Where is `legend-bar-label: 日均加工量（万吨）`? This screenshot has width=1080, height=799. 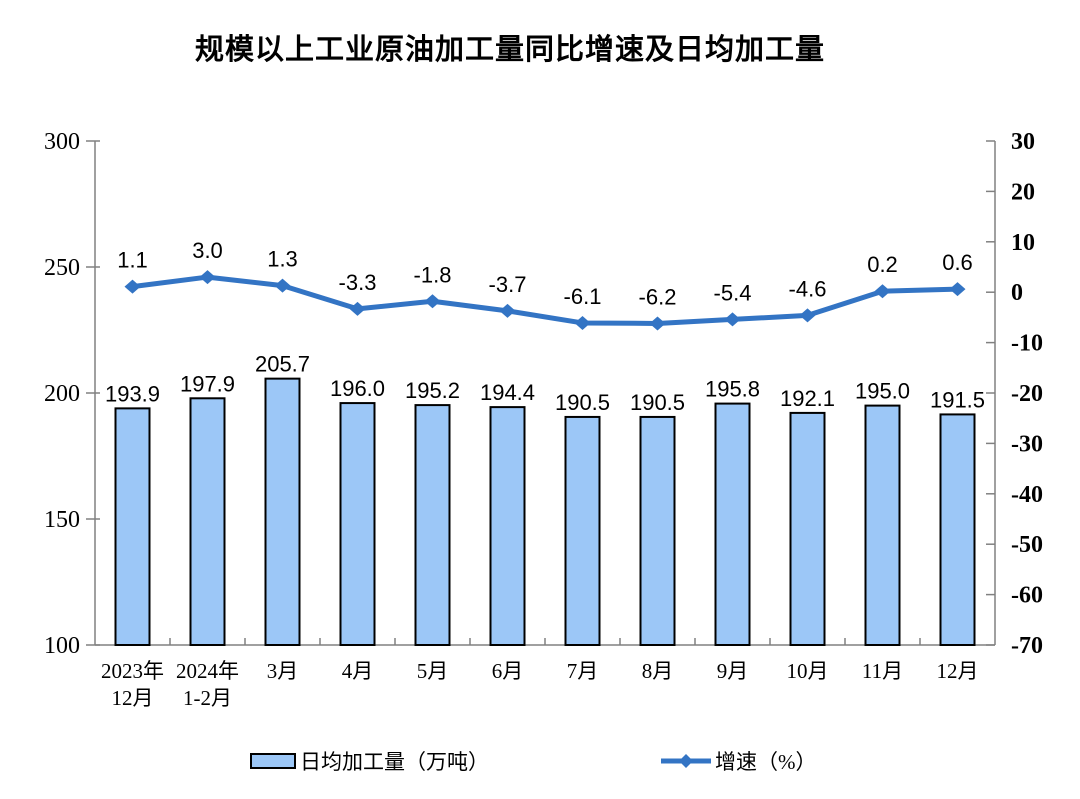
legend-bar-label: 日均加工量（万吨） is located at coordinates (394, 762).